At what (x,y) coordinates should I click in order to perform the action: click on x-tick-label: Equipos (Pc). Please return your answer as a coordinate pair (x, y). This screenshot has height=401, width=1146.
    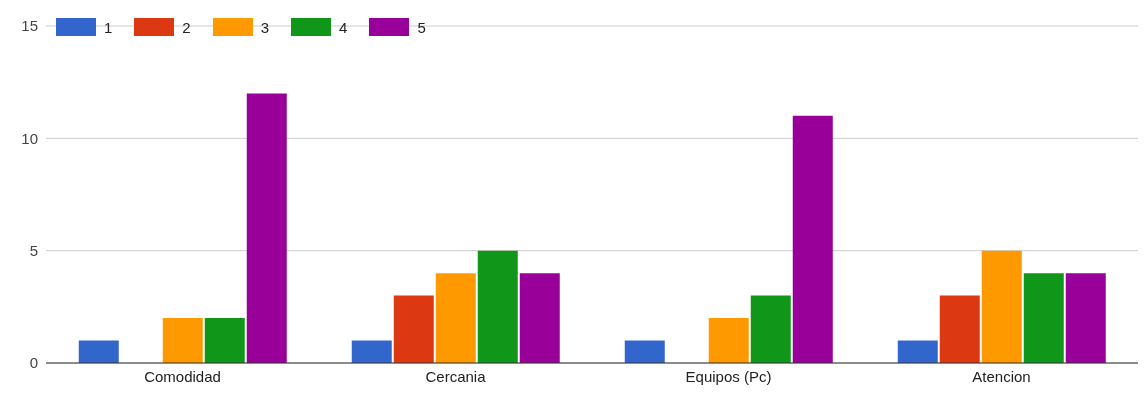
    Looking at the image, I should click on (728, 376).